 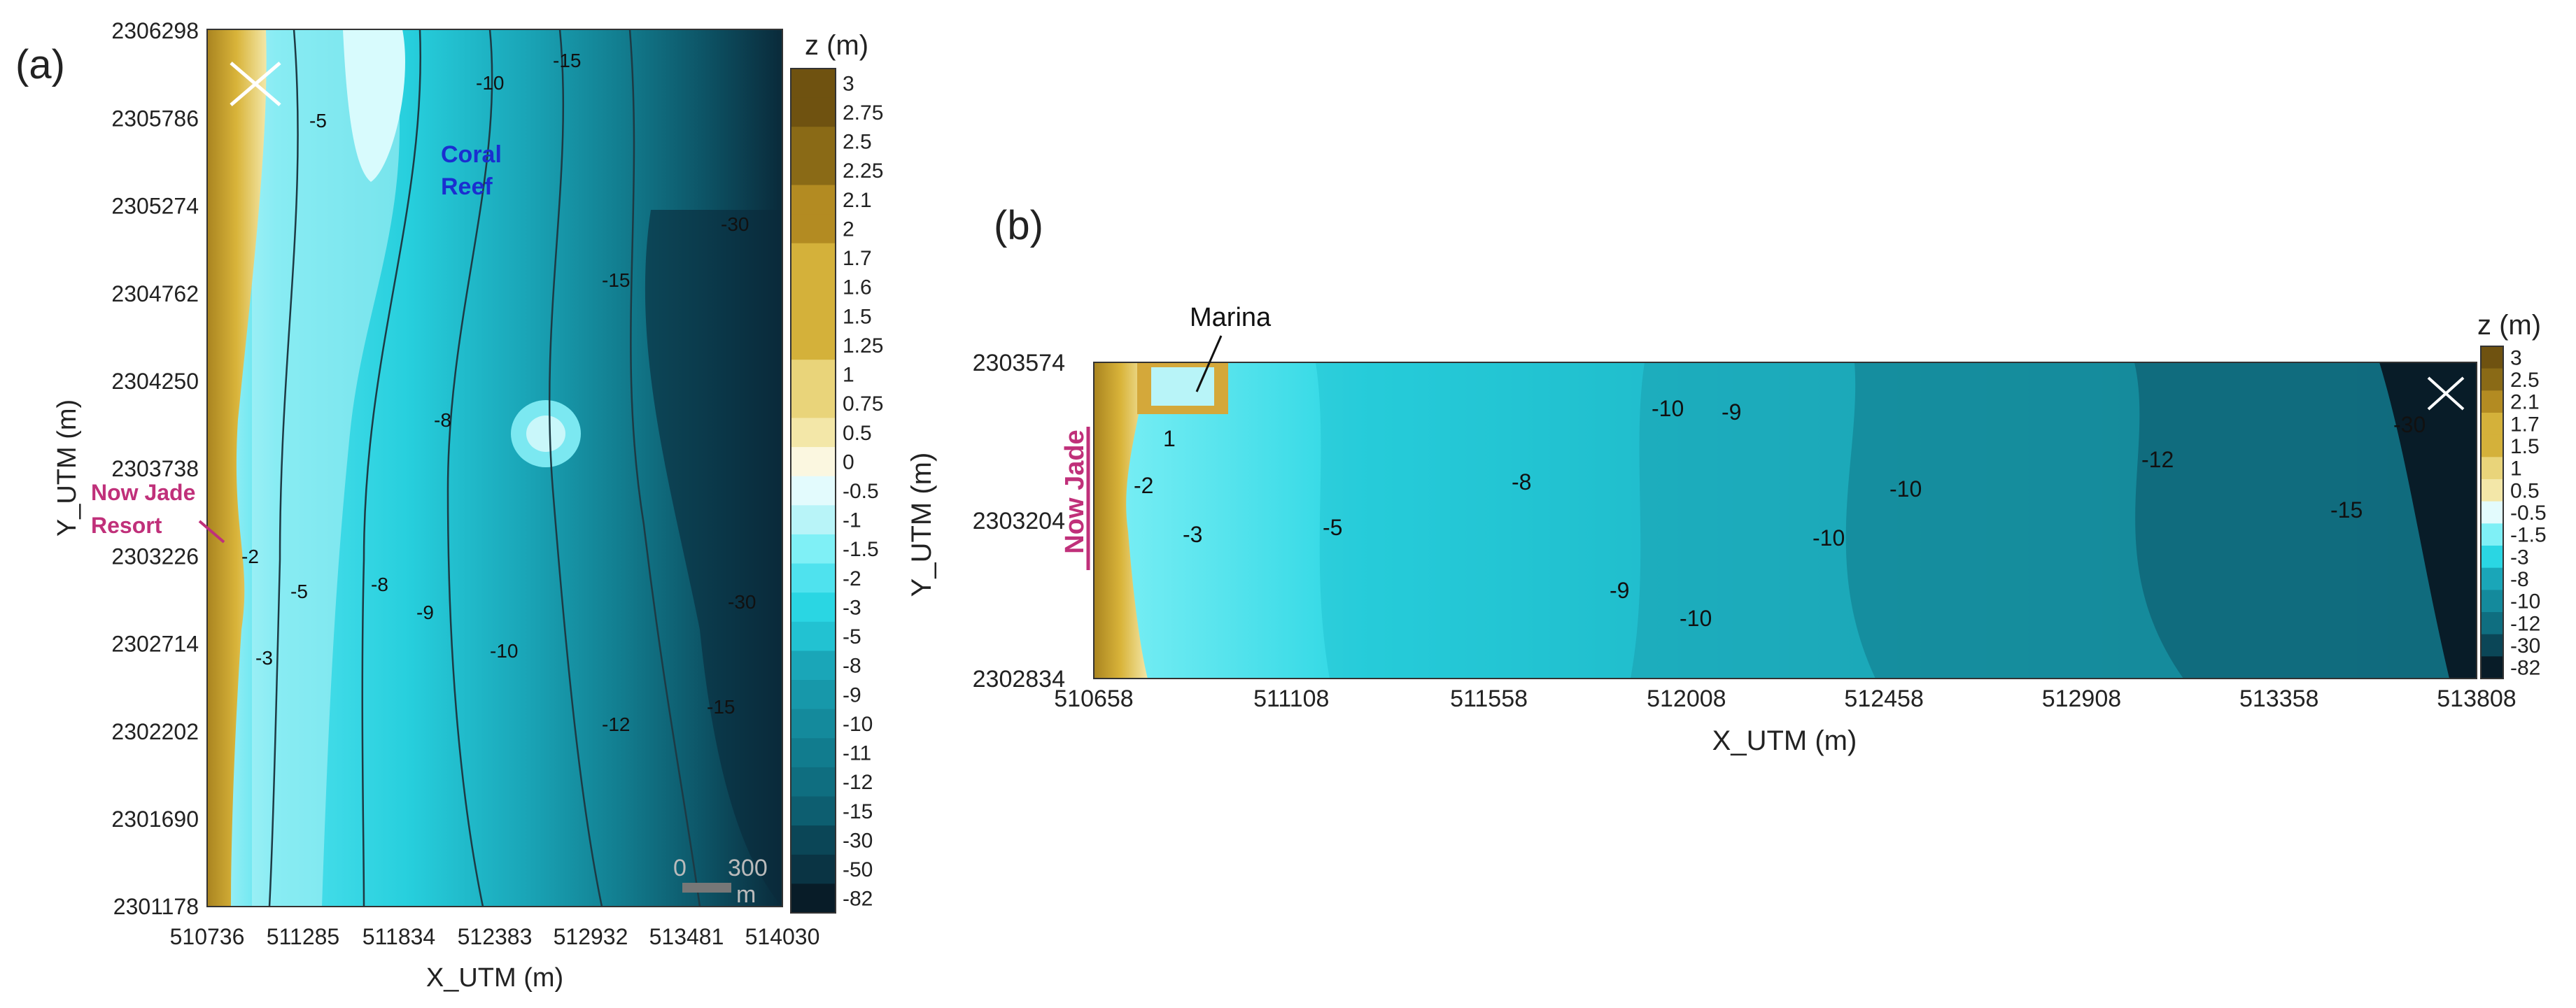 What do you see at coordinates (852, 637) in the screenshot?
I see `colorbar-label: -5` at bounding box center [852, 637].